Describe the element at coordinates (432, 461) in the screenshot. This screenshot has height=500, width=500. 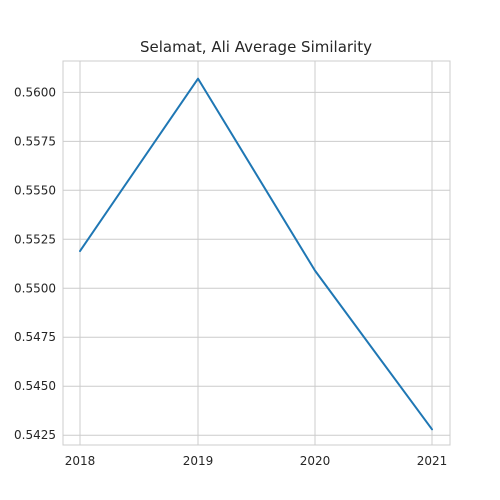
I see `x-tick-label: 2021` at that location.